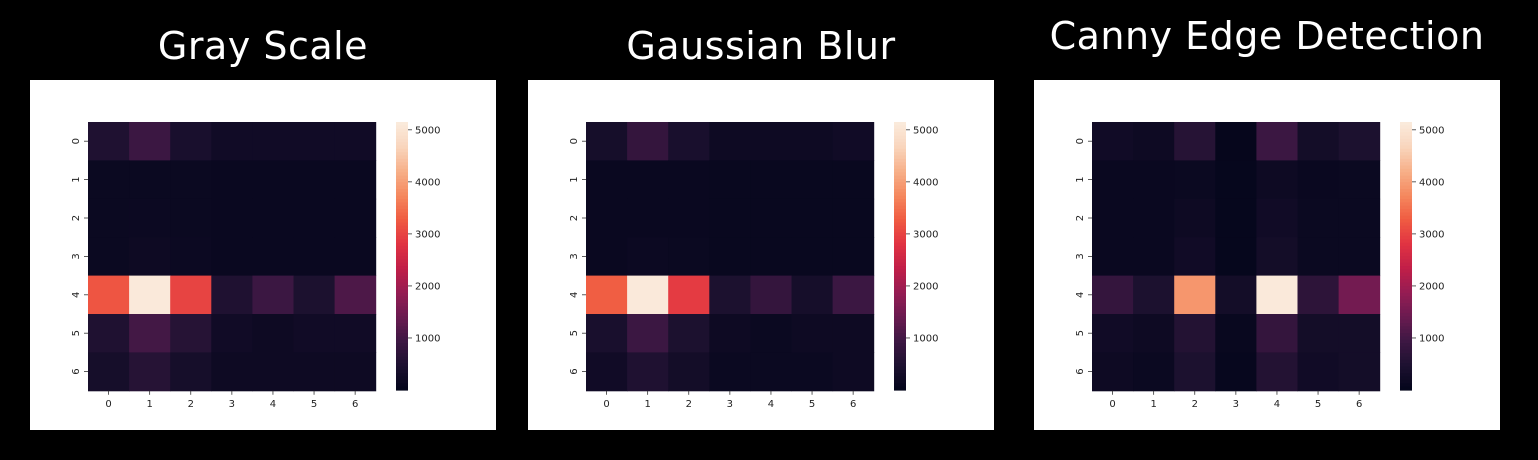  I want to click on x-tick-label: 0, so click(108, 404).